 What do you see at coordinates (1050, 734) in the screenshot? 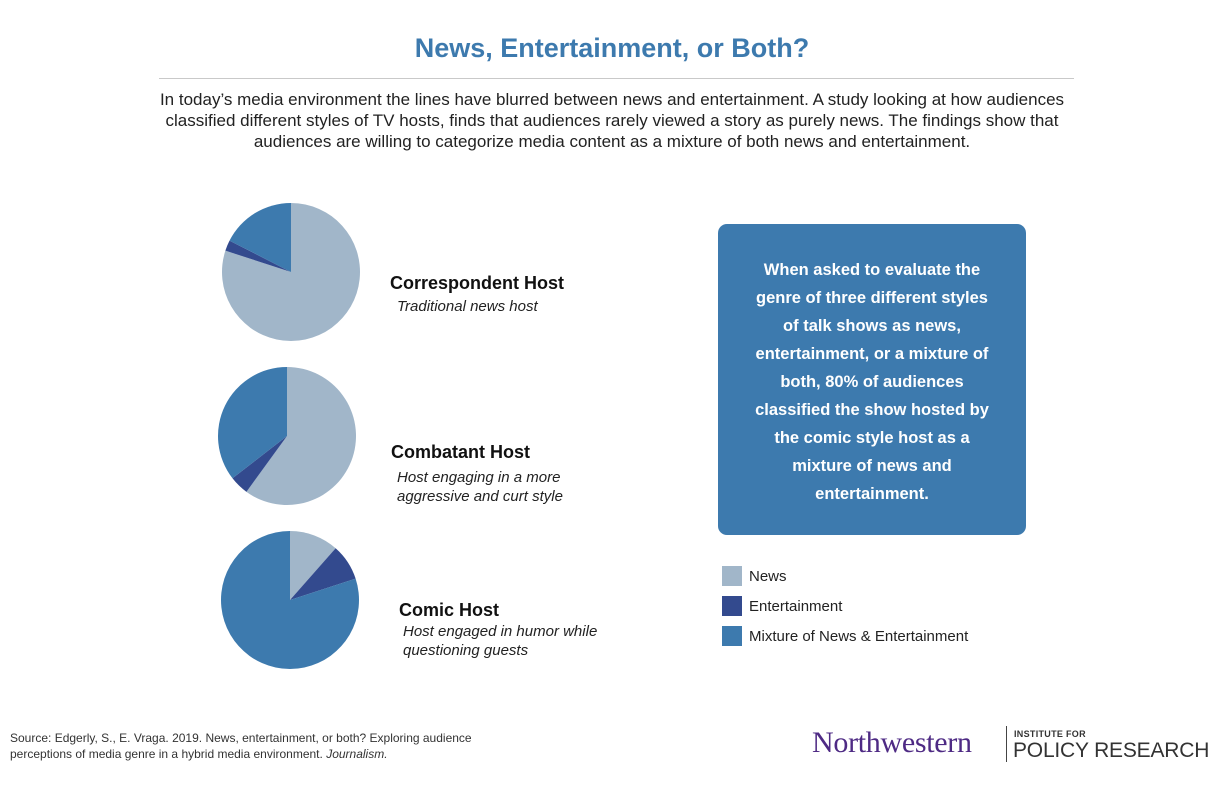
I see `logo-institute-for: INSTITUTE FOR` at bounding box center [1050, 734].